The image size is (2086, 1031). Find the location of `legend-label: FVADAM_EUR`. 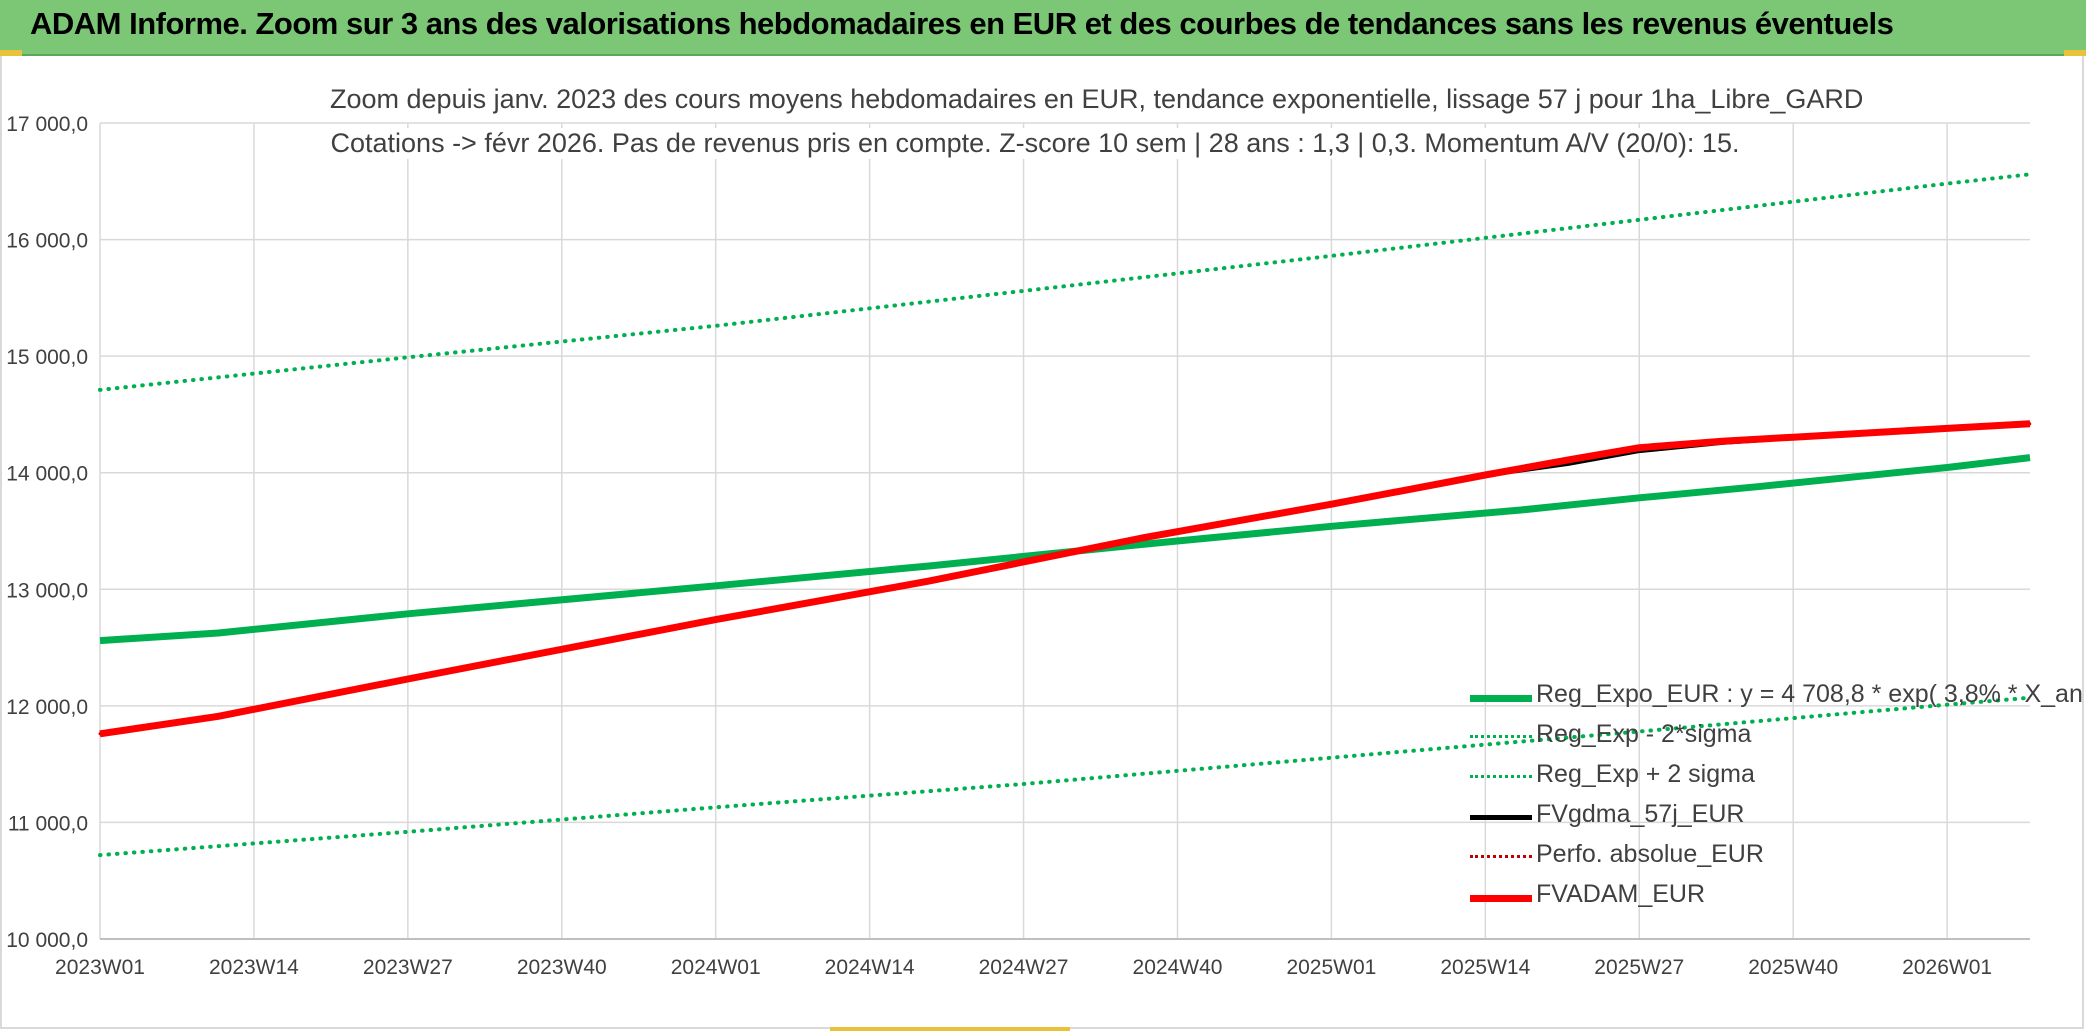

legend-label: FVADAM_EUR is located at coordinates (1621, 894).